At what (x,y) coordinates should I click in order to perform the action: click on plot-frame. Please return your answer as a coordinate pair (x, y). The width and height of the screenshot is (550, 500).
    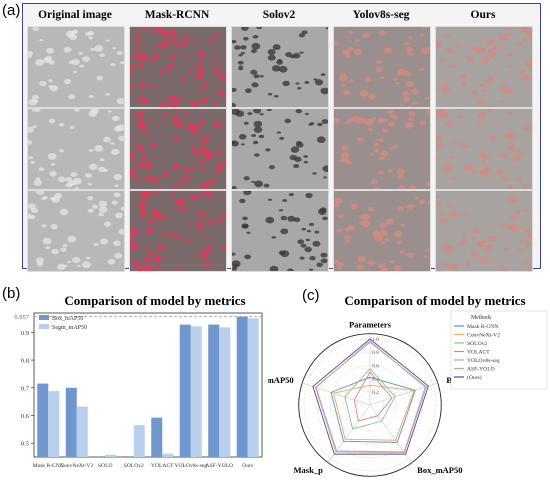
    Looking at the image, I should click on (148, 385).